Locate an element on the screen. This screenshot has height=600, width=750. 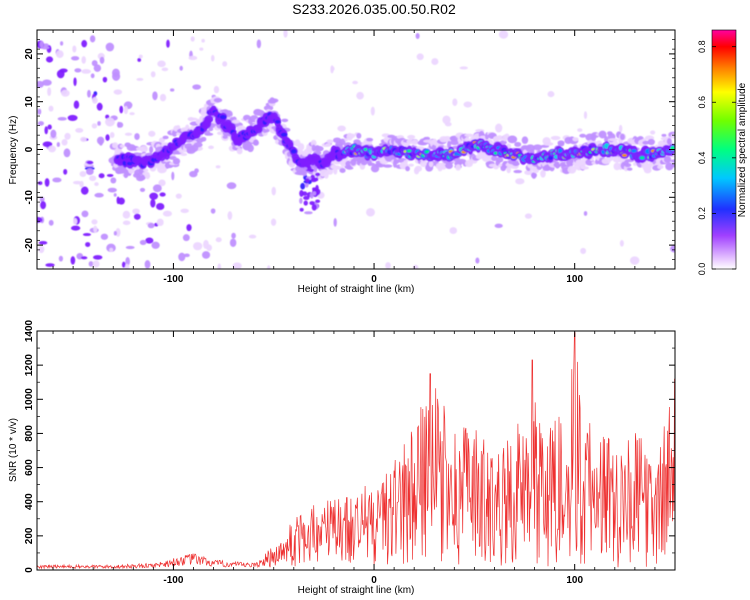
spectrogram-y-label: Frequency (Hz) is located at coordinates (13, 150).